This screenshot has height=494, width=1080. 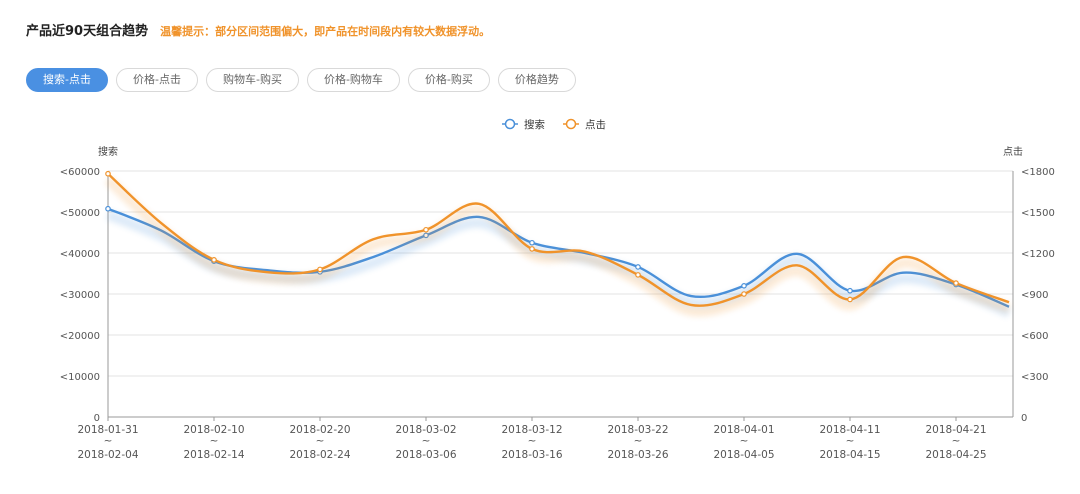 What do you see at coordinates (1013, 152) in the screenshot?
I see `y-right-axis-title: 点击` at bounding box center [1013, 152].